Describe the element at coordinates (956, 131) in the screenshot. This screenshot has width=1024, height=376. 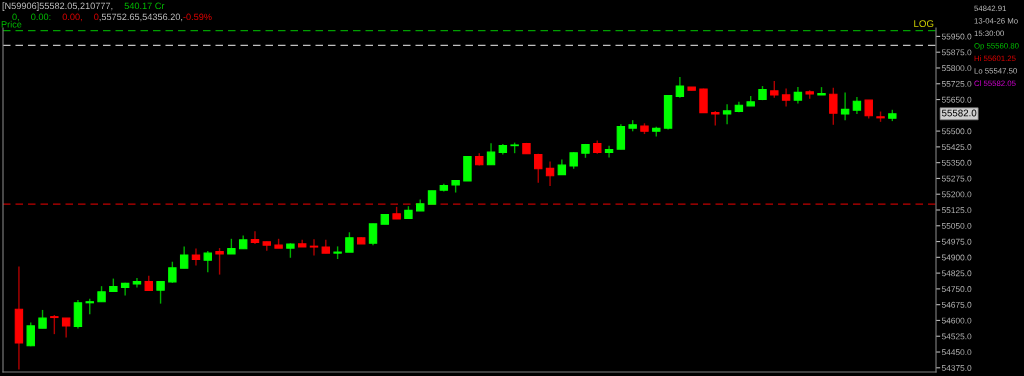
I see `y-tick-label: 55500.0` at that location.